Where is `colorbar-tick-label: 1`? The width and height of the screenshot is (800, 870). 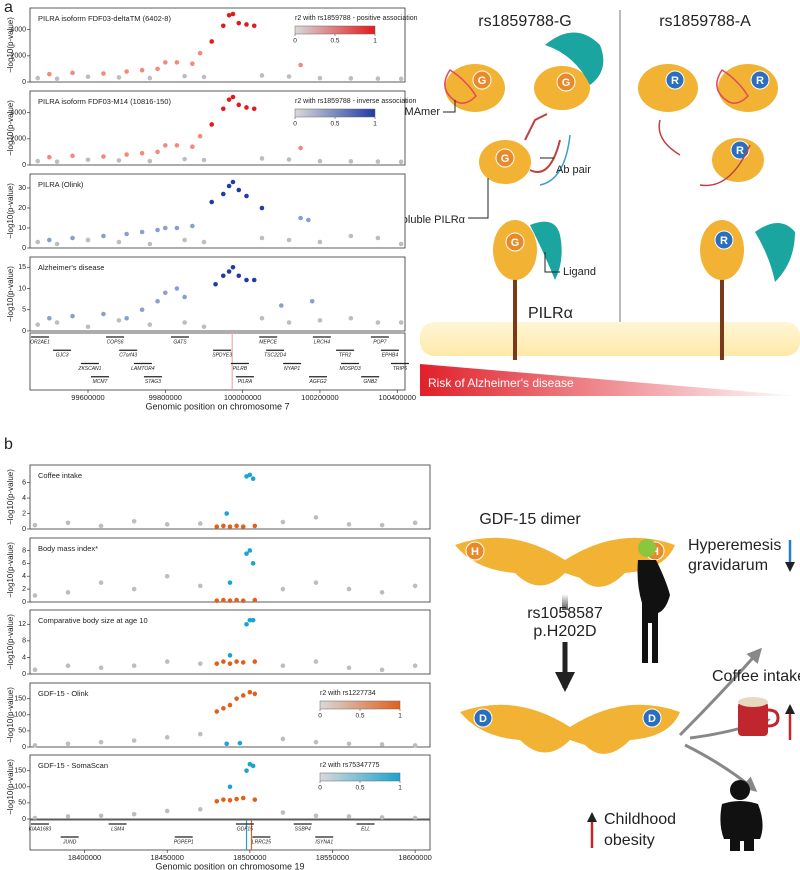
colorbar-tick-label: 1 is located at coordinates (375, 41).